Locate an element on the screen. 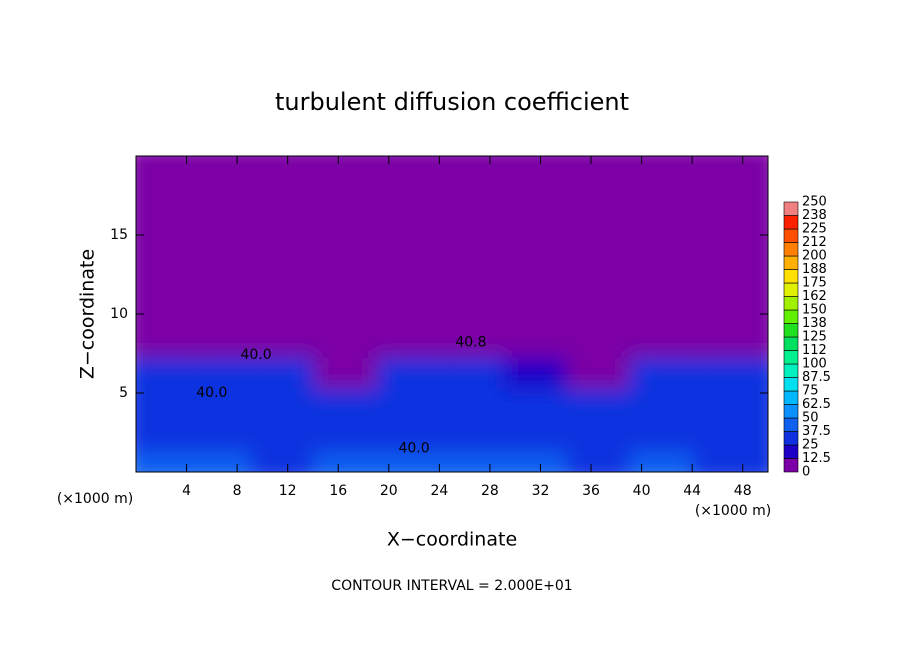 This screenshot has width=904, height=658. y-tick-label: 5 is located at coordinates (123, 393).